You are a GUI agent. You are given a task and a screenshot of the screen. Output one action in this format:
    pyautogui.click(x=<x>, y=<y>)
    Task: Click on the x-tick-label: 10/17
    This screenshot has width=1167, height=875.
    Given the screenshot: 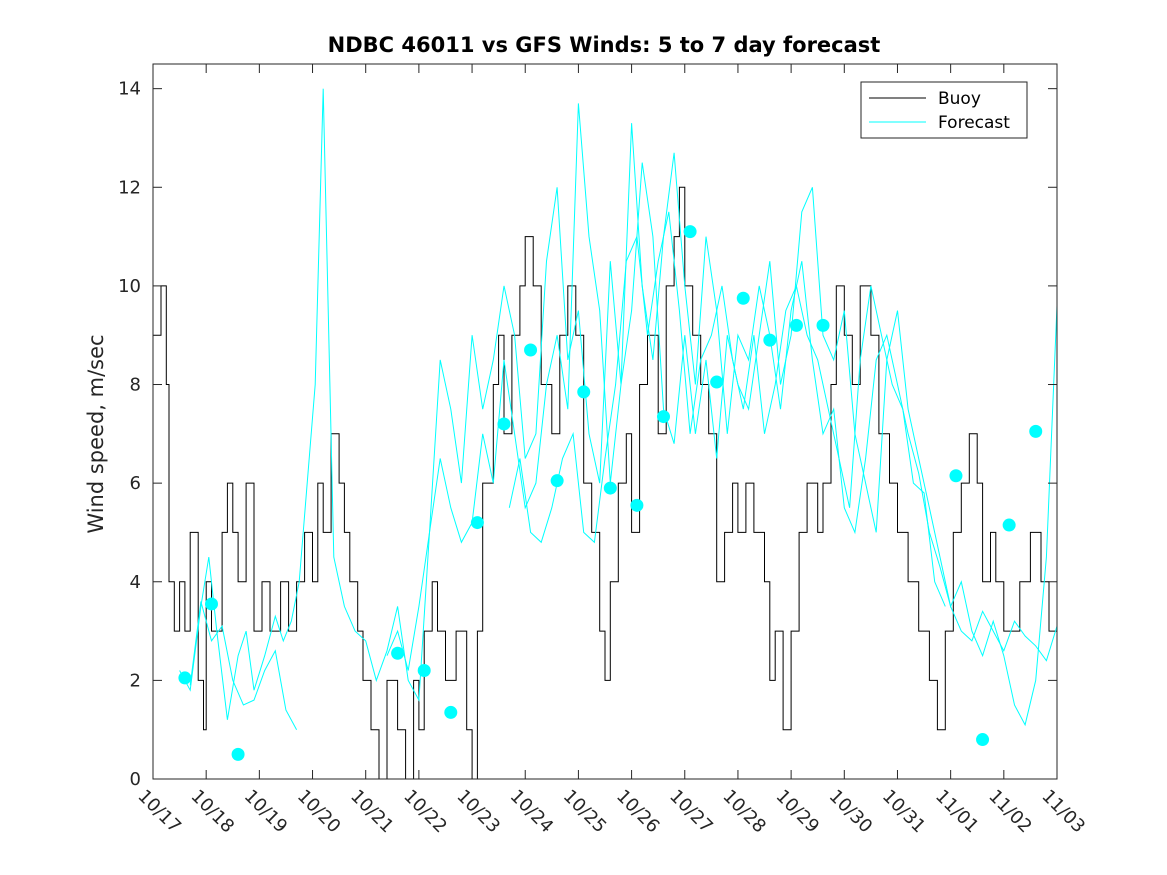 What is the action you would take?
    pyautogui.click(x=159, y=812)
    